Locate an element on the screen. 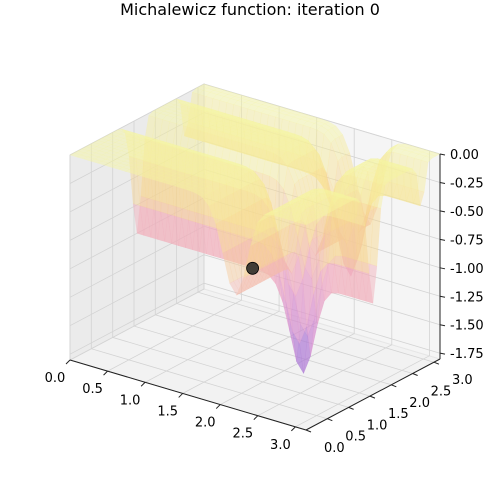  z-tick-label: -1.25 is located at coordinates (467, 297).